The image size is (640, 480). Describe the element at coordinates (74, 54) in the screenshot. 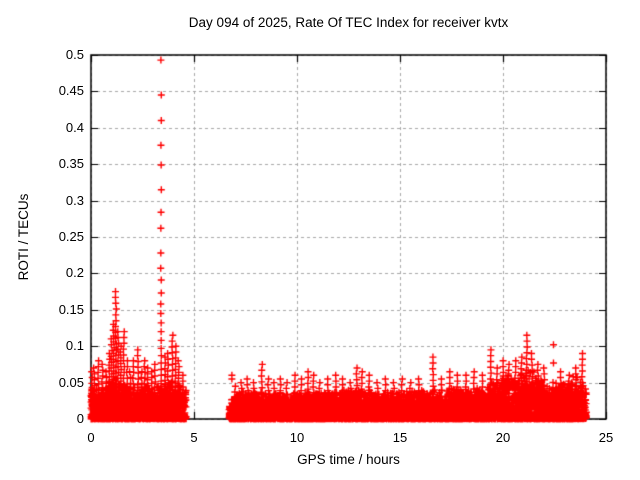

I see `y-tick-label: 0.5` at that location.